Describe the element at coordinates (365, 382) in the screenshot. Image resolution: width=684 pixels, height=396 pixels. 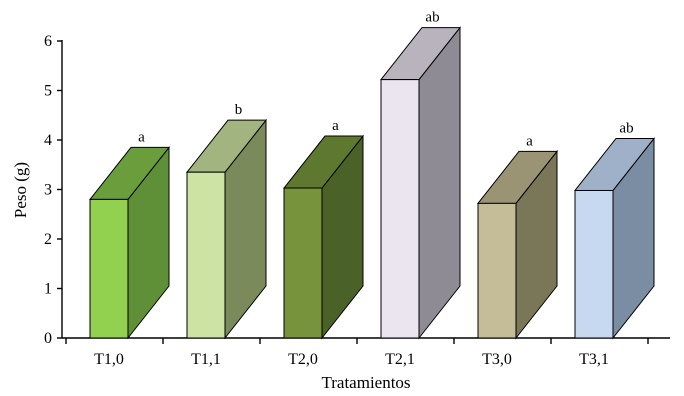
I see `x-axis-title: Tratamientos` at that location.